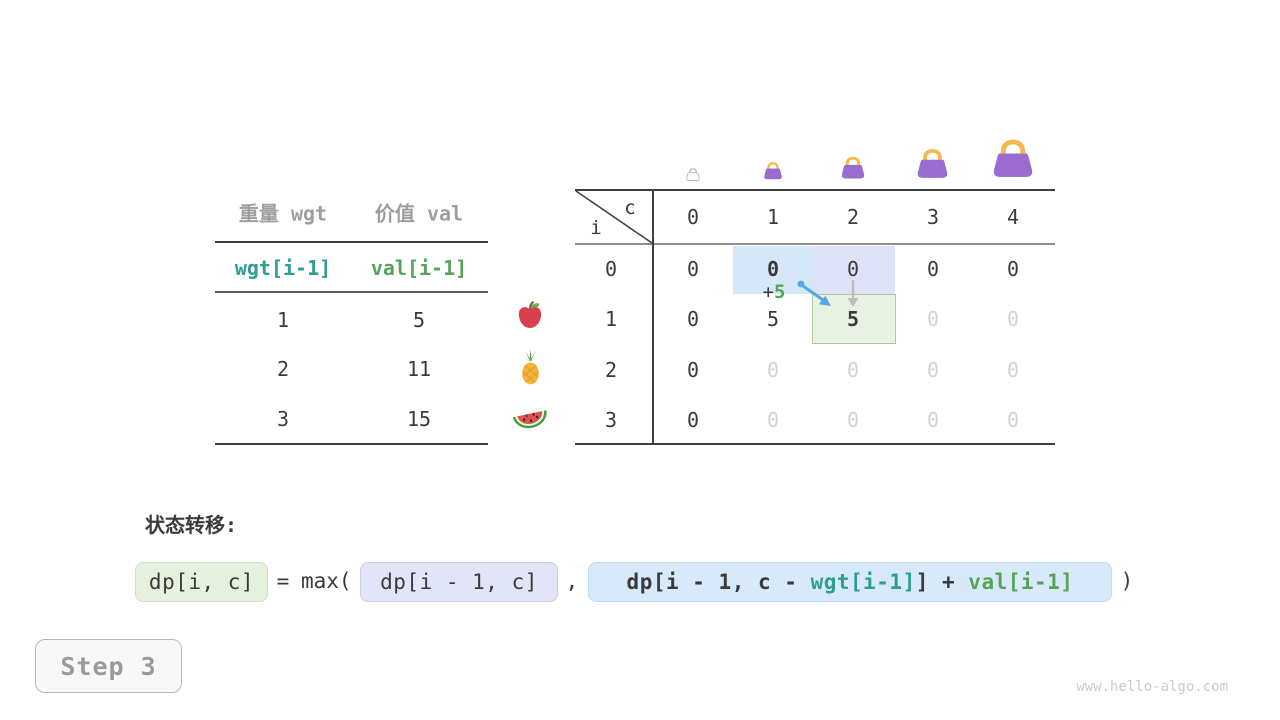 This screenshot has height=720, width=1280. What do you see at coordinates (611, 420) in the screenshot?
I see `dp-row-label-3: 3` at bounding box center [611, 420].